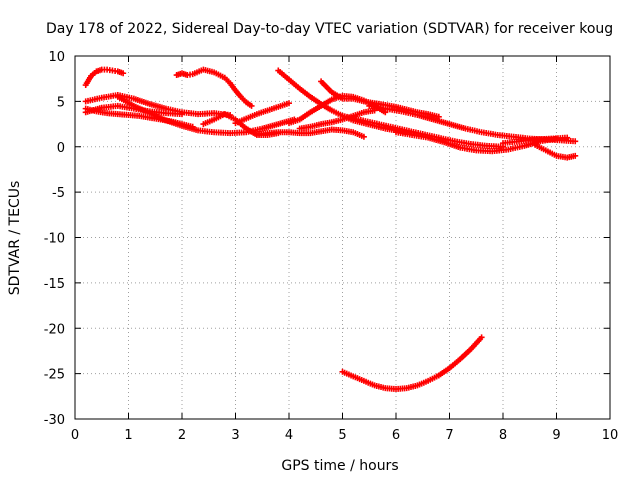  Describe the element at coordinates (503, 435) in the screenshot. I see `x-tick-label: 8` at that location.